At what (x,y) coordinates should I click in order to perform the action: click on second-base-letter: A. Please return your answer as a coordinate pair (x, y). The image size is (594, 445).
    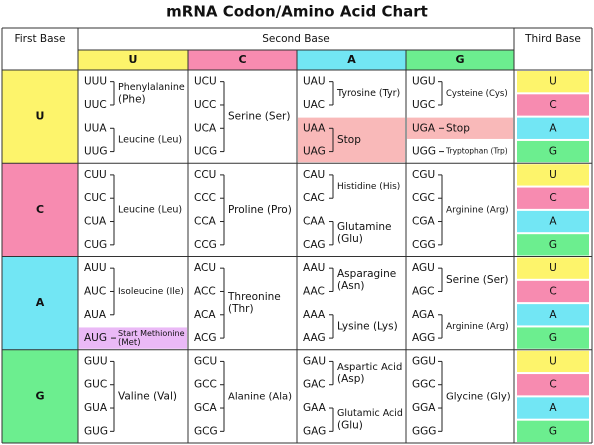
    Looking at the image, I should click on (351, 59).